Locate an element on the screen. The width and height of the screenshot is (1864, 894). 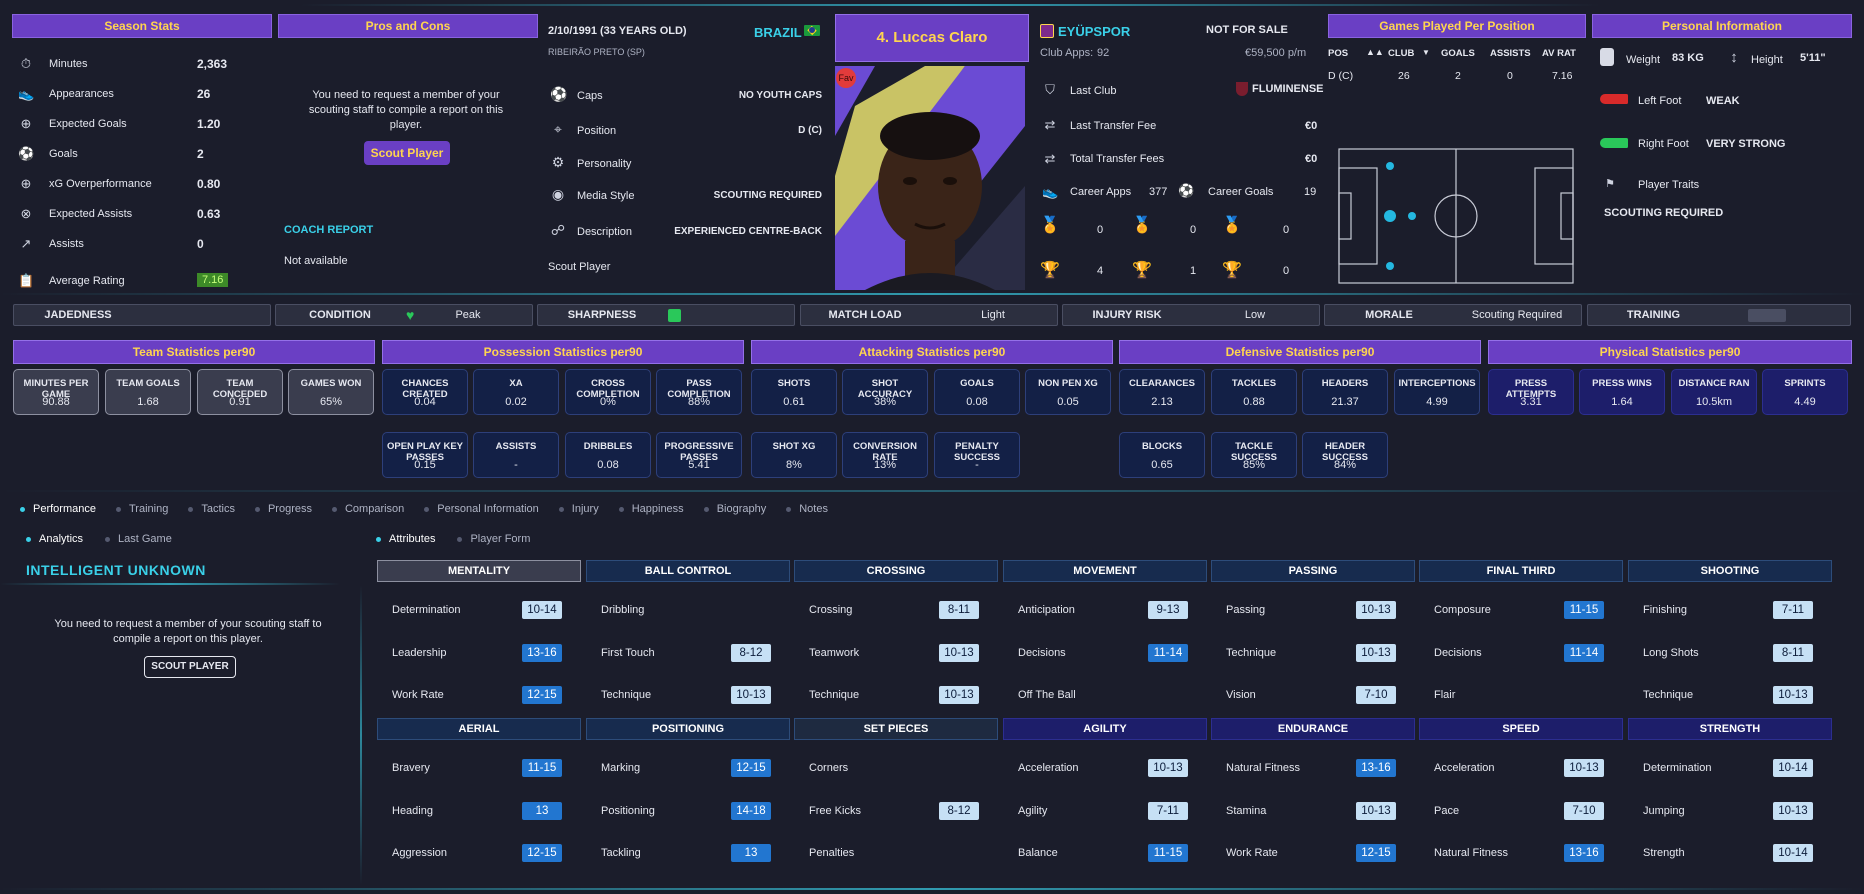
attr-group-header: MOVEMENT is located at coordinates (1105, 571).